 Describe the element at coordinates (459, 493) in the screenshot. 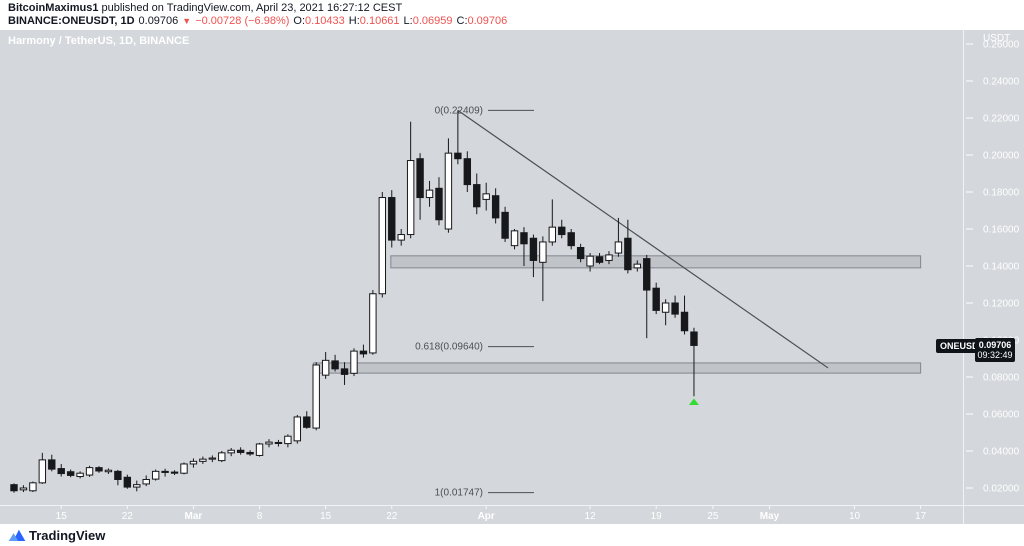

I see `fib-level-label: 1(0.01747)` at that location.